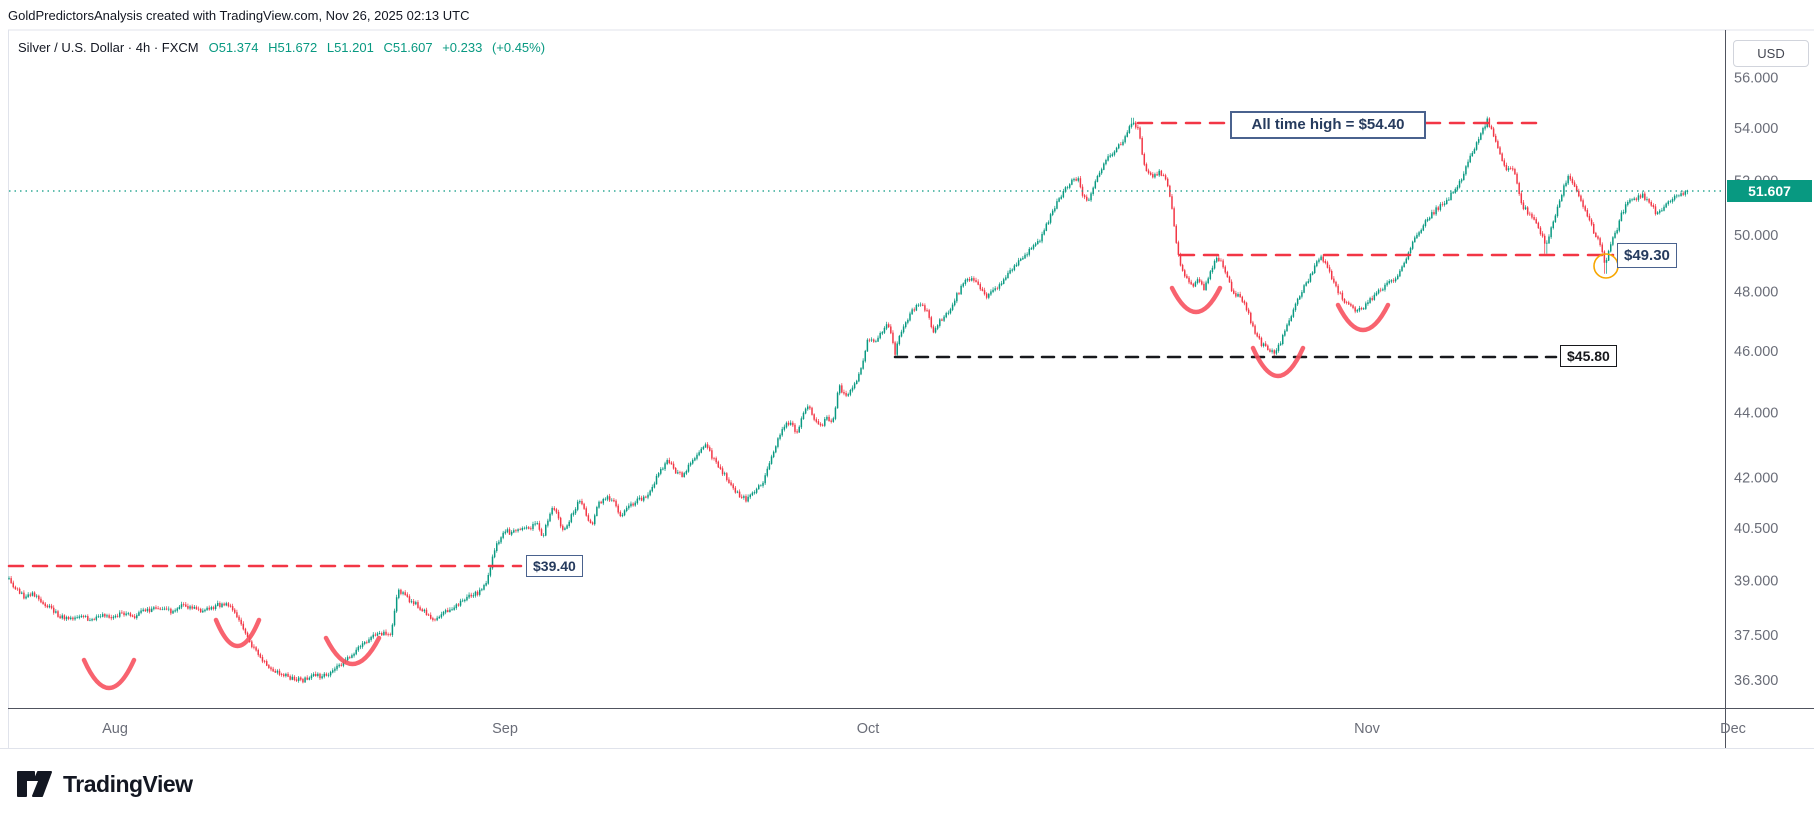  Describe the element at coordinates (128, 784) in the screenshot. I see `tradingview-logo-text: TradingView` at that location.